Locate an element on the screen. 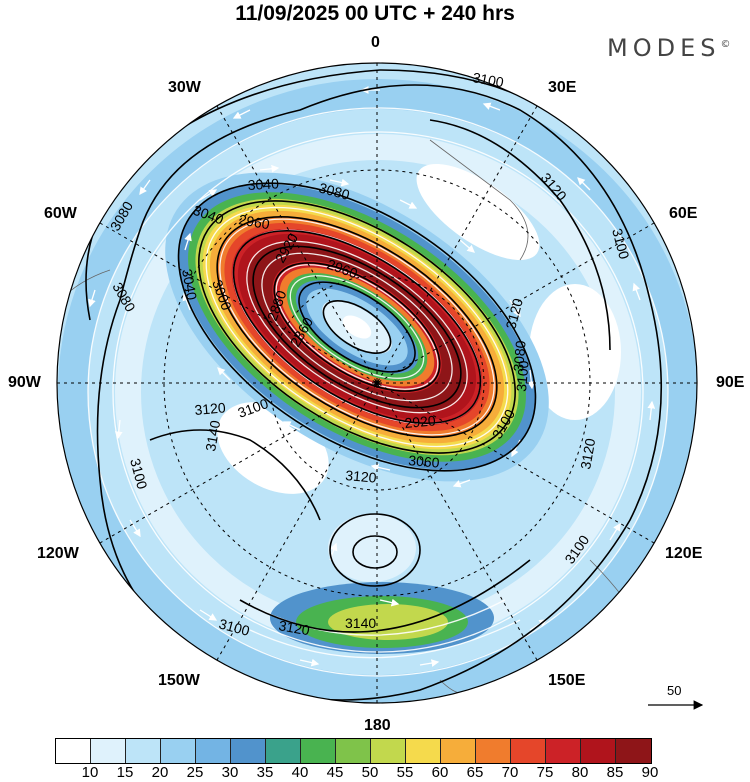 This screenshot has width=750, height=782. lon-label-30w: 30W is located at coordinates (184, 87).